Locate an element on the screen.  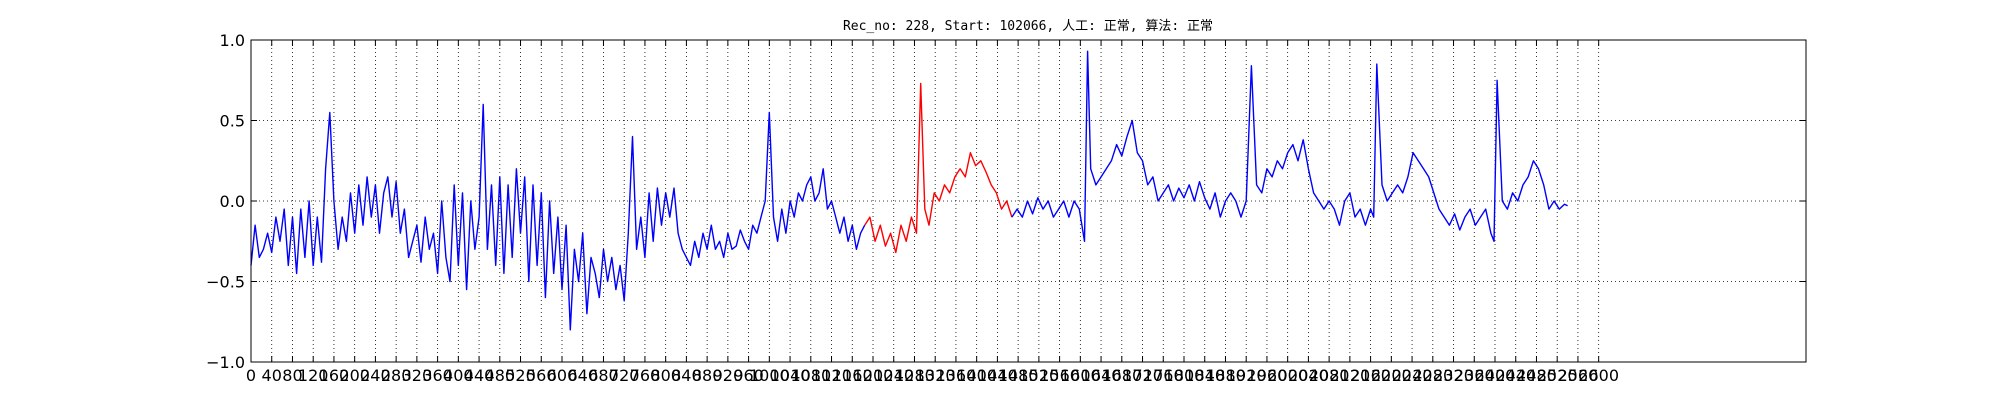
x-tick-label: 480 is located at coordinates (500, 375).